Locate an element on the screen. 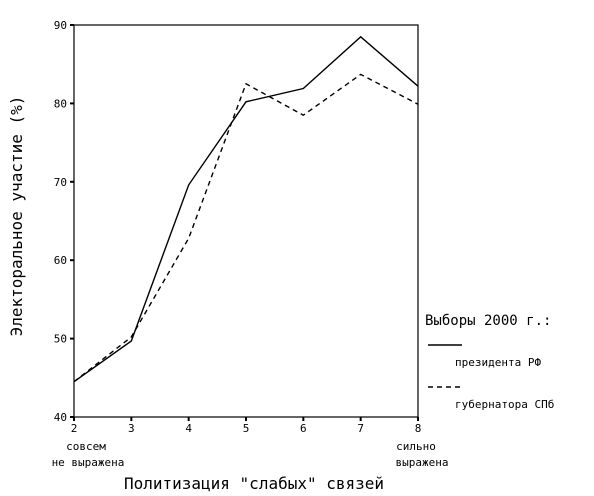 The image size is (594, 496). x-tick-label: 5 is located at coordinates (246, 428).